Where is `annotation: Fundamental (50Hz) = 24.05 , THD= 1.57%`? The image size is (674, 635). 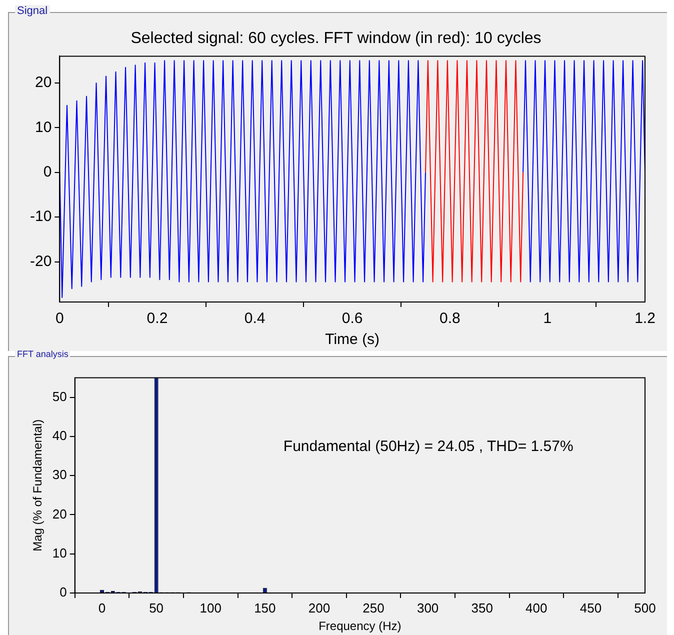 annotation: Fundamental (50Hz) = 24.05 , THD= 1.57% is located at coordinates (428, 446).